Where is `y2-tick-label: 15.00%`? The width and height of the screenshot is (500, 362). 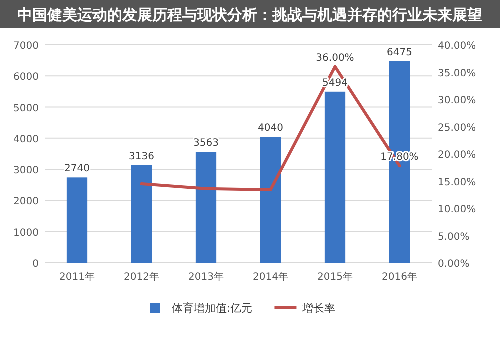 y2-tick-label: 15.00% is located at coordinates (457, 182).